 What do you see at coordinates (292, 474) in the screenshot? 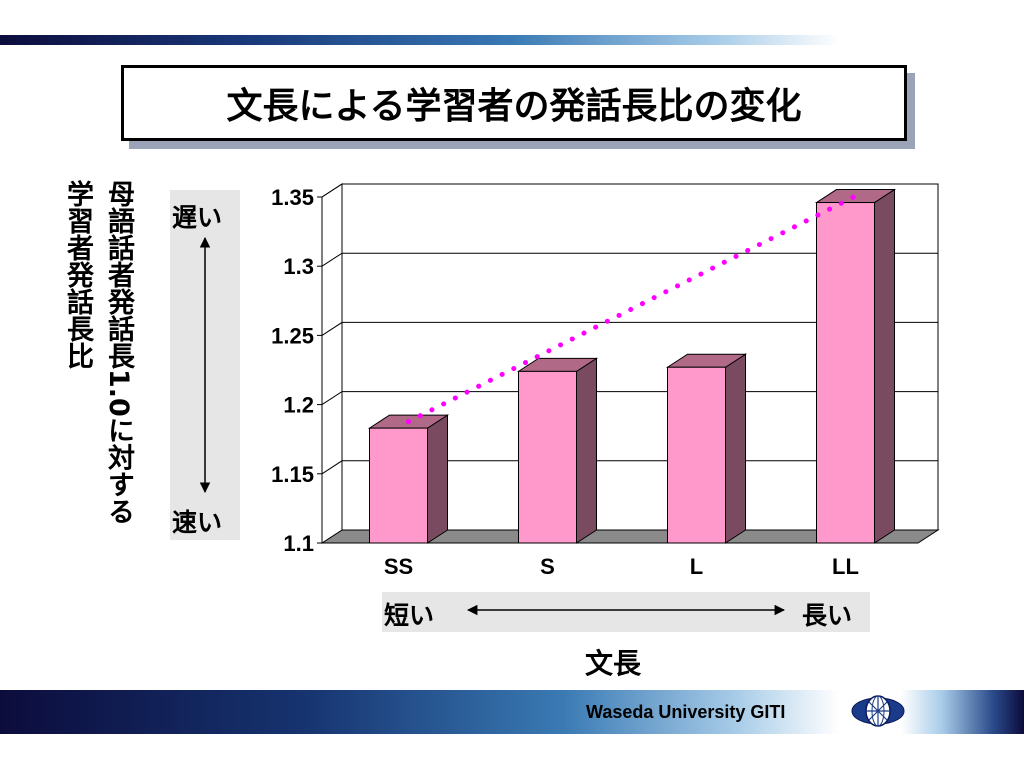
I see `y-tick-label: 1.15` at bounding box center [292, 474].